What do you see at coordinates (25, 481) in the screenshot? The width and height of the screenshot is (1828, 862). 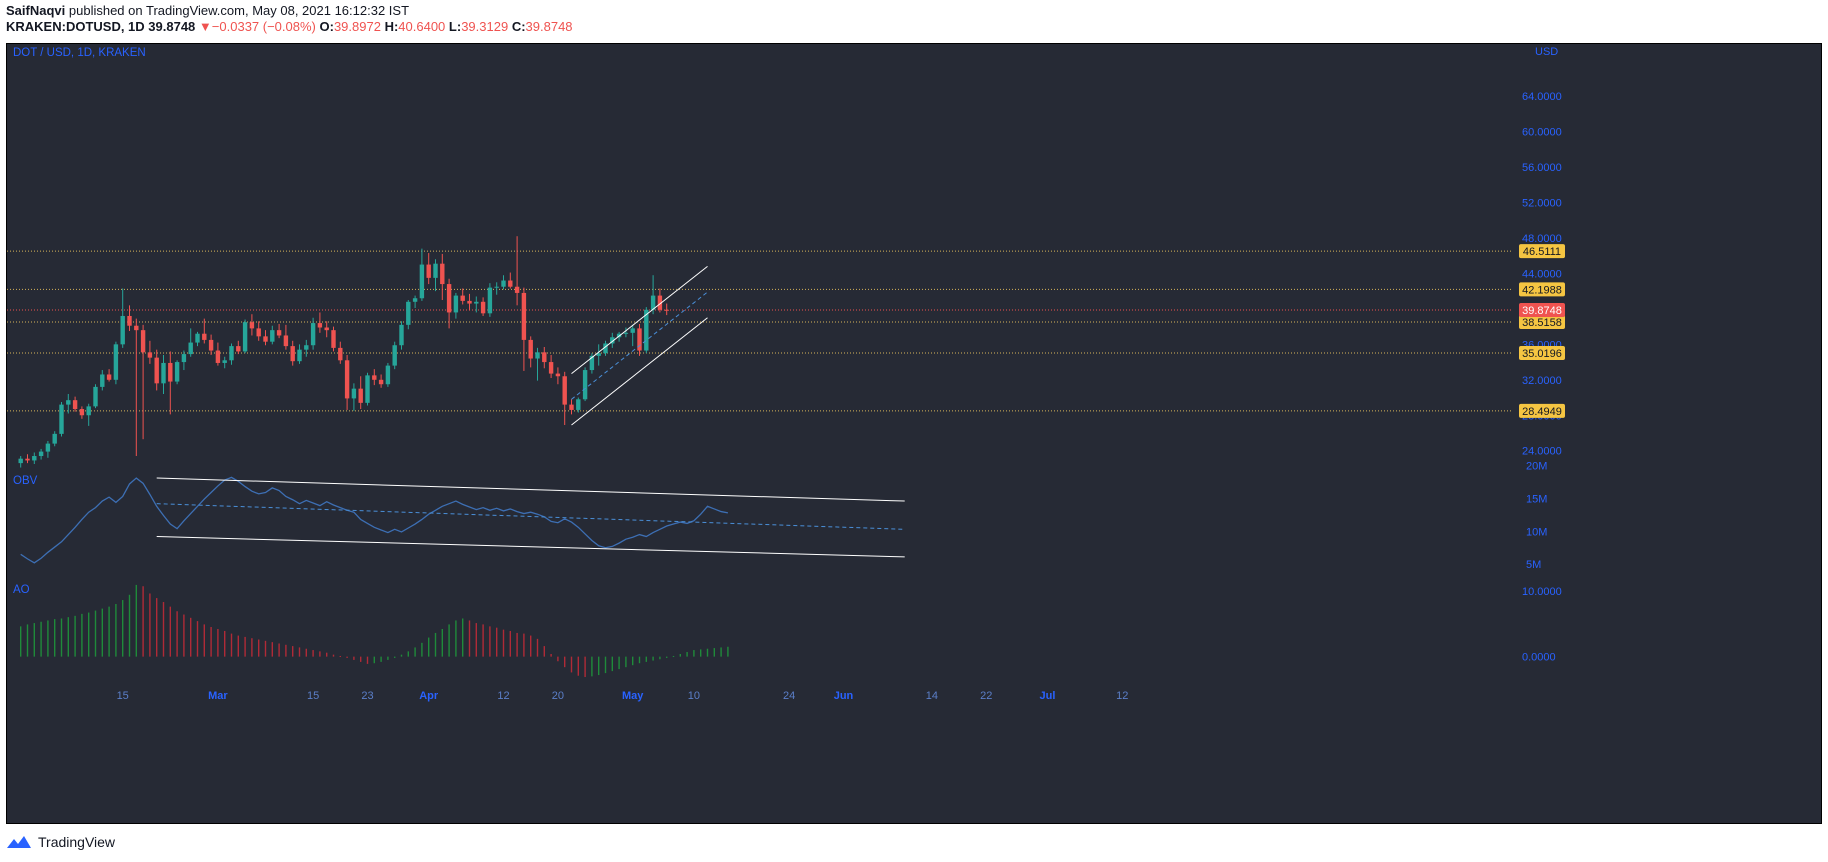 I see `obv-pane-title: OBV` at bounding box center [25, 481].